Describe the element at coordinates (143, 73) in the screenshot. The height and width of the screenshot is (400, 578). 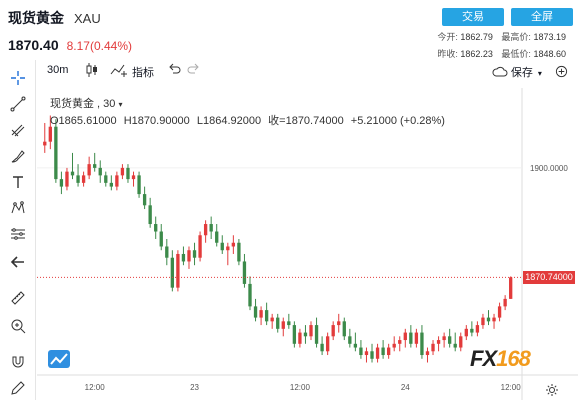
I see `indicators-button: 指标` at that location.